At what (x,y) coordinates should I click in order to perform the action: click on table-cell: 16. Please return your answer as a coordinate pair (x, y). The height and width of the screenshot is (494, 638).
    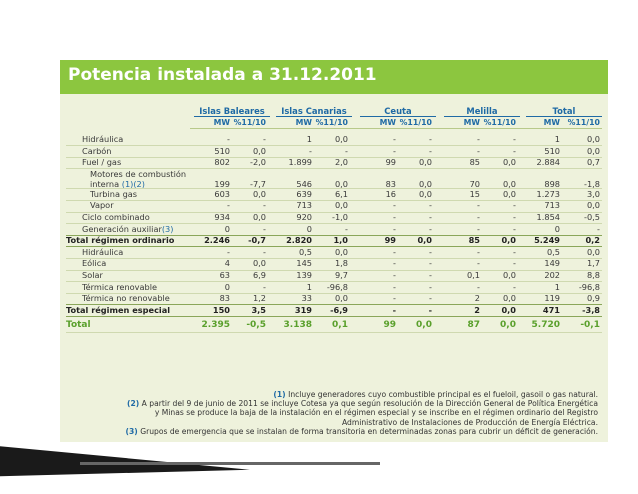
    Looking at the image, I should click on (390, 193).